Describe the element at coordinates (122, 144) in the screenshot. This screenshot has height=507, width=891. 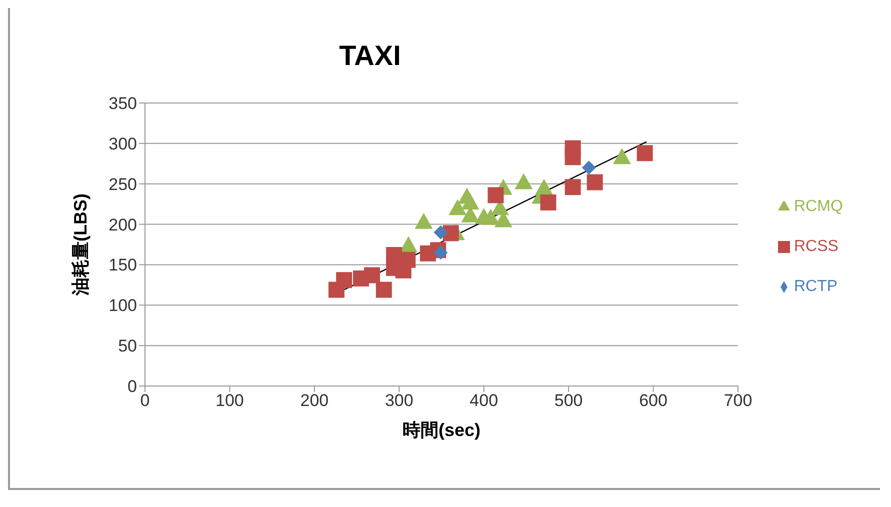
I see `y-tick-label: 300` at that location.